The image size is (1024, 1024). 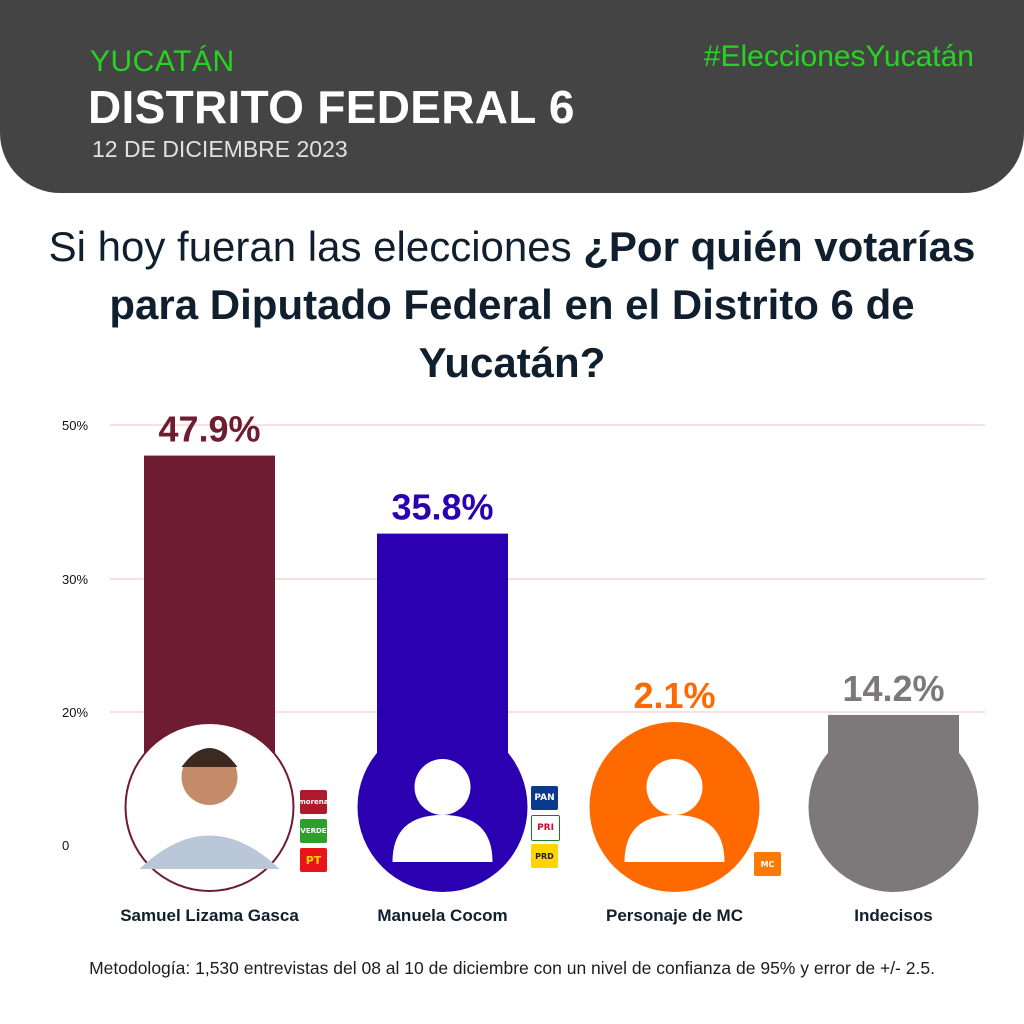 I want to click on candidate-circle, so click(x=893, y=807).